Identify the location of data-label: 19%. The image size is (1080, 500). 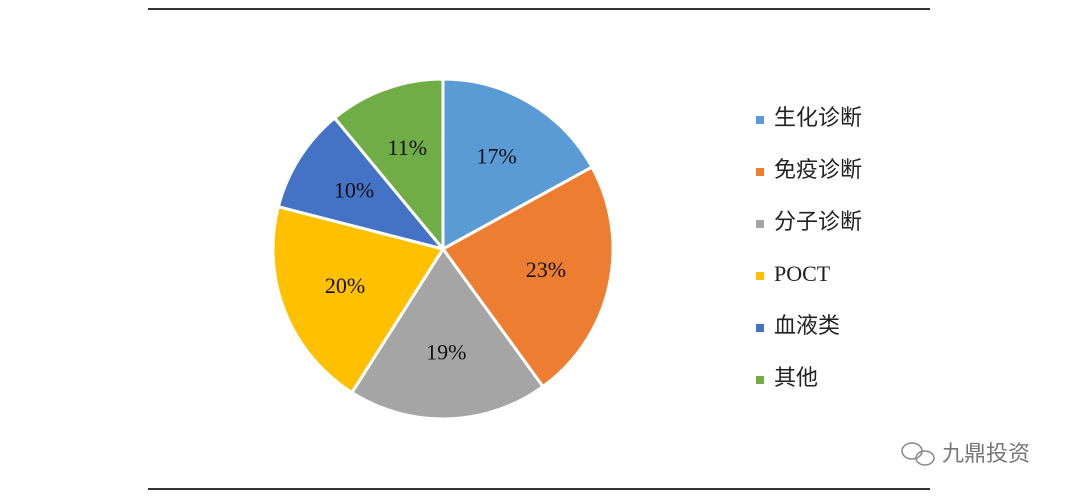
(446, 351).